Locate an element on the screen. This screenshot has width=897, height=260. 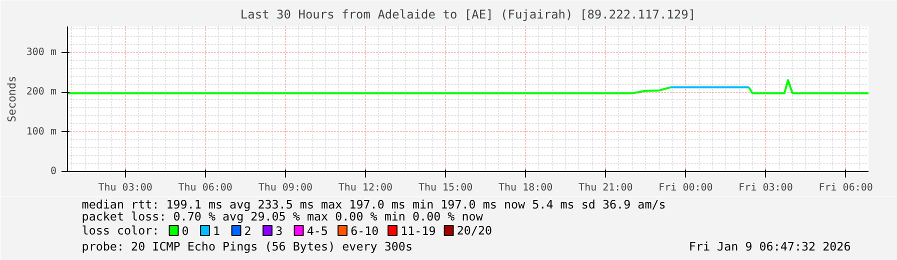
text: Fri Jan 9 06:47:32 2026 is located at coordinates (769, 247).